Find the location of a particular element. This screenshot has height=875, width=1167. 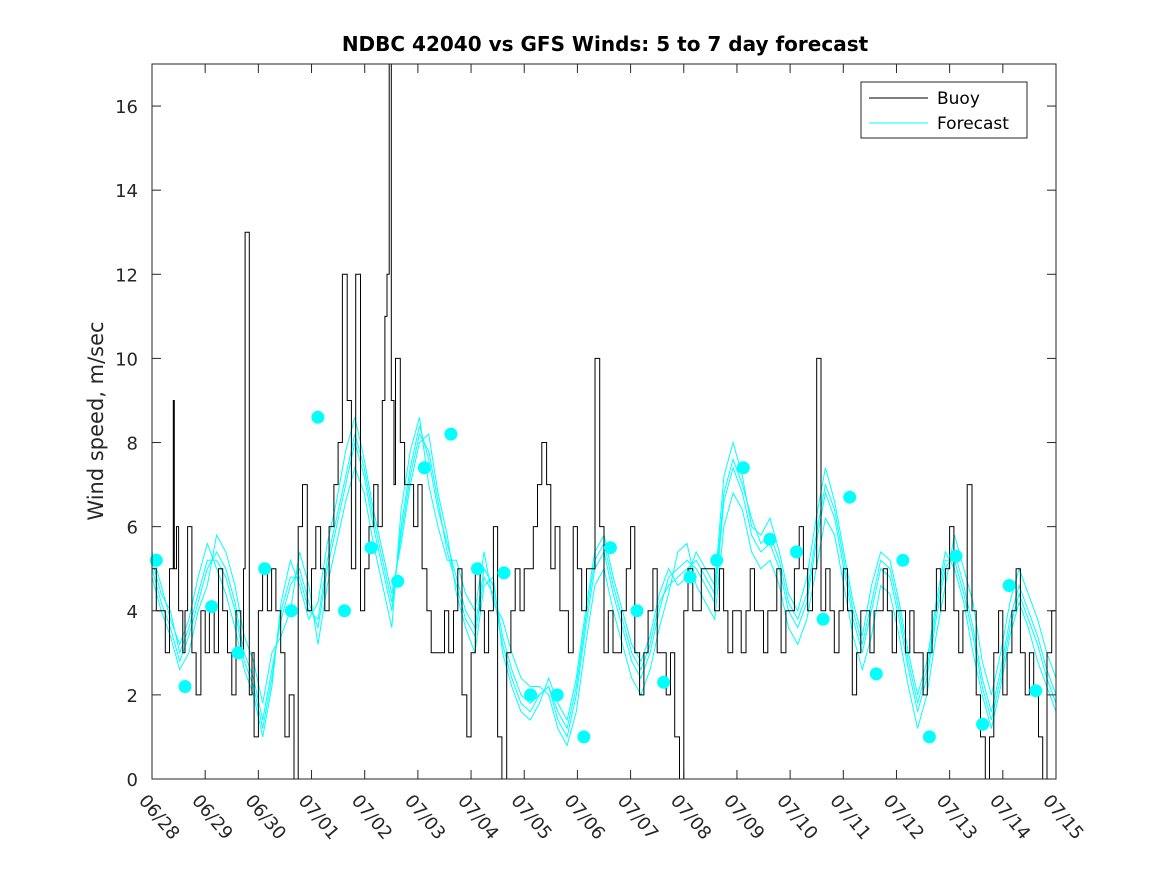

legend: Buoy Forecast is located at coordinates (944, 110).